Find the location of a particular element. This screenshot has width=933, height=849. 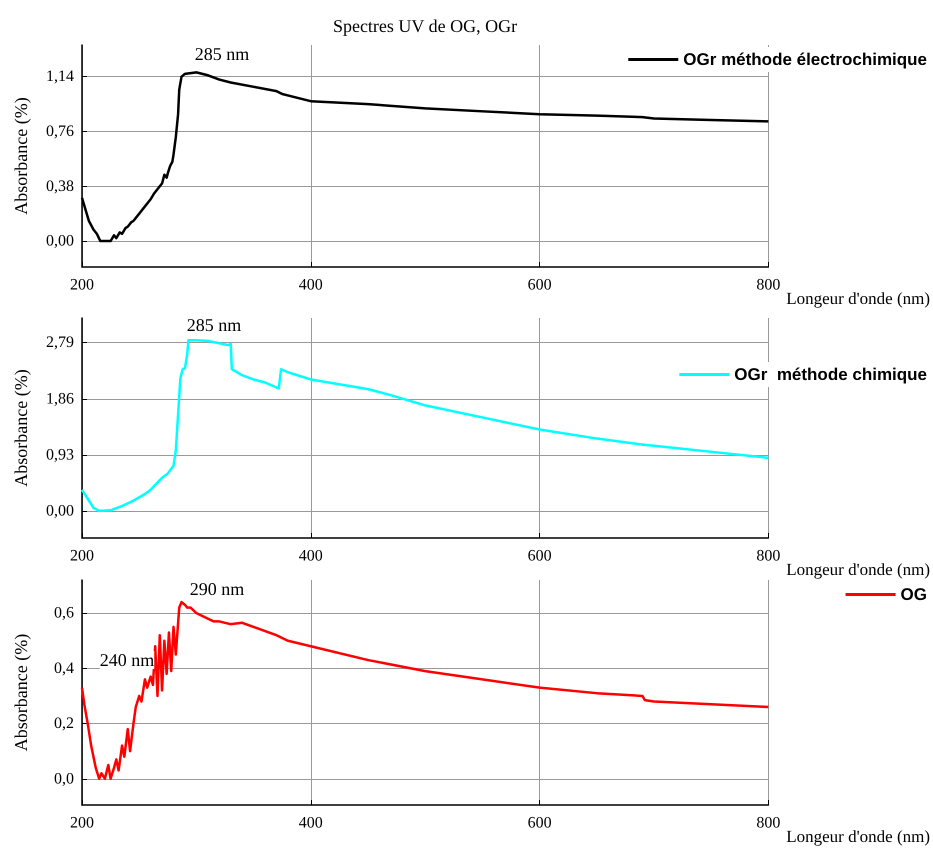

y-tick-label: 0,38 is located at coordinates (60, 186).